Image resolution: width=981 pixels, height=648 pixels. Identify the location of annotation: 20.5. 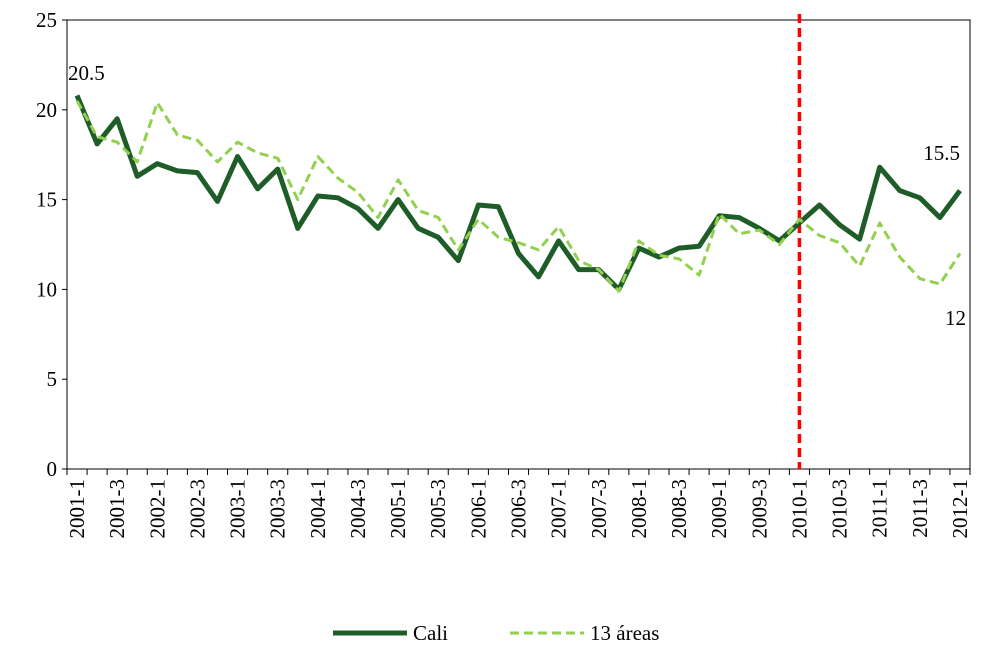
(86, 73).